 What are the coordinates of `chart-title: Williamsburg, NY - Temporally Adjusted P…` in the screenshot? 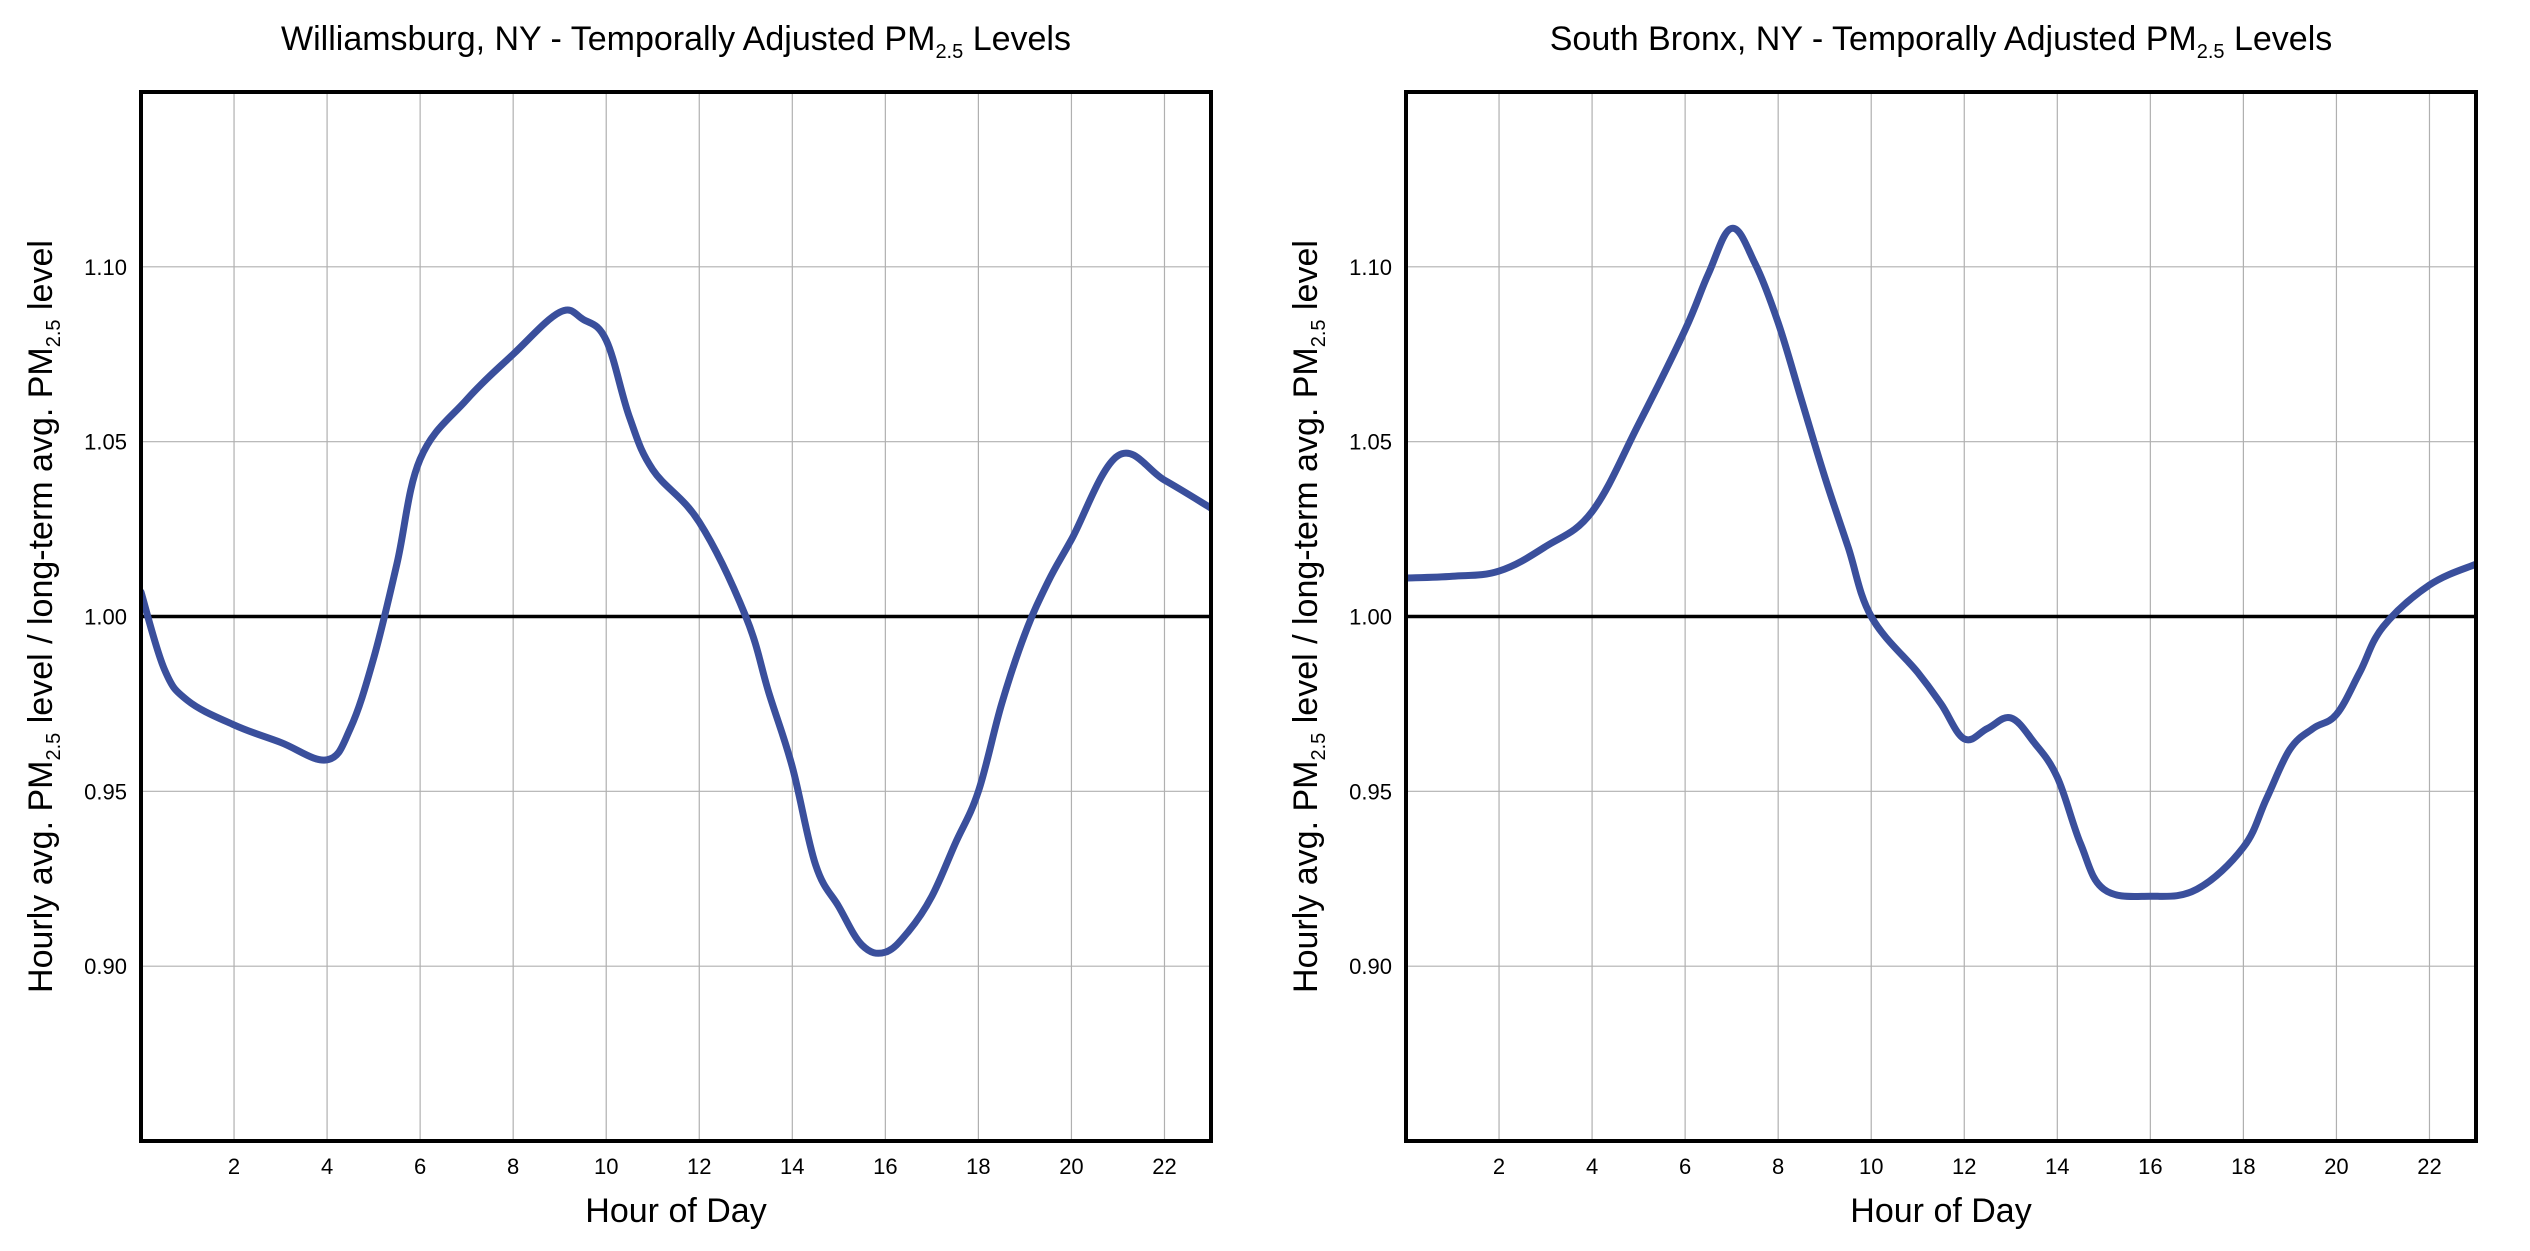 It's located at (676, 41).